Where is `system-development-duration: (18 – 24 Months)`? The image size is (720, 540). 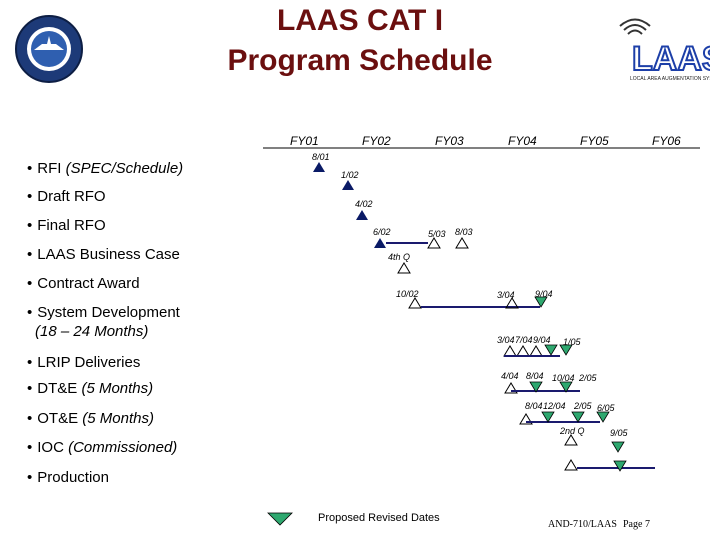
system-development-duration: (18 – 24 Months) is located at coordinates (92, 331).